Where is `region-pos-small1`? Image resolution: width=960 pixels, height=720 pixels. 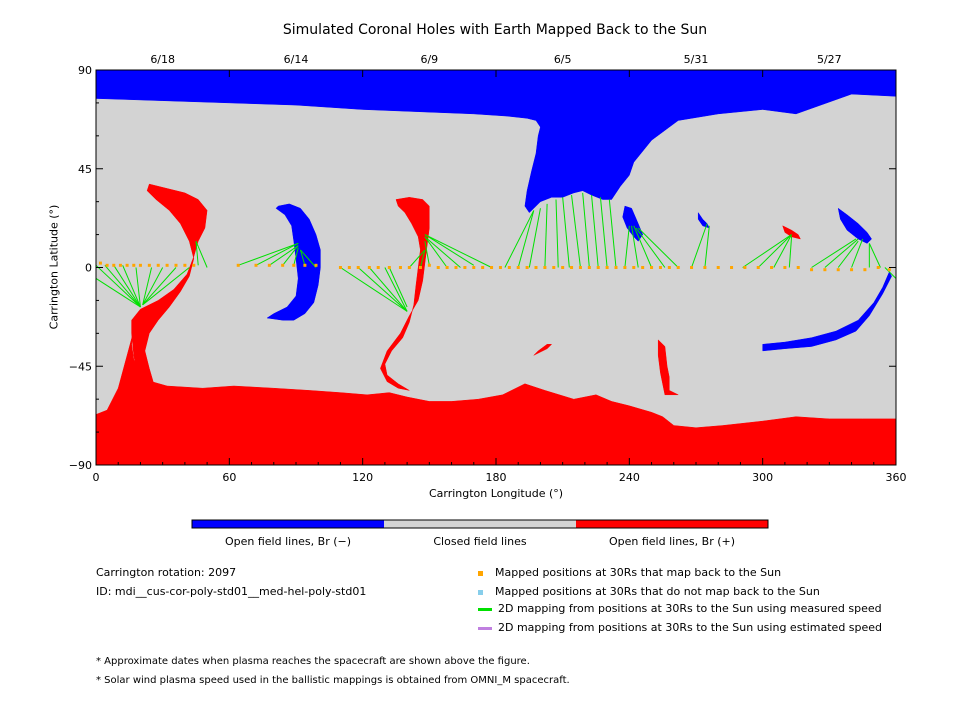
region-pos-small1 is located at coordinates (791, 232).